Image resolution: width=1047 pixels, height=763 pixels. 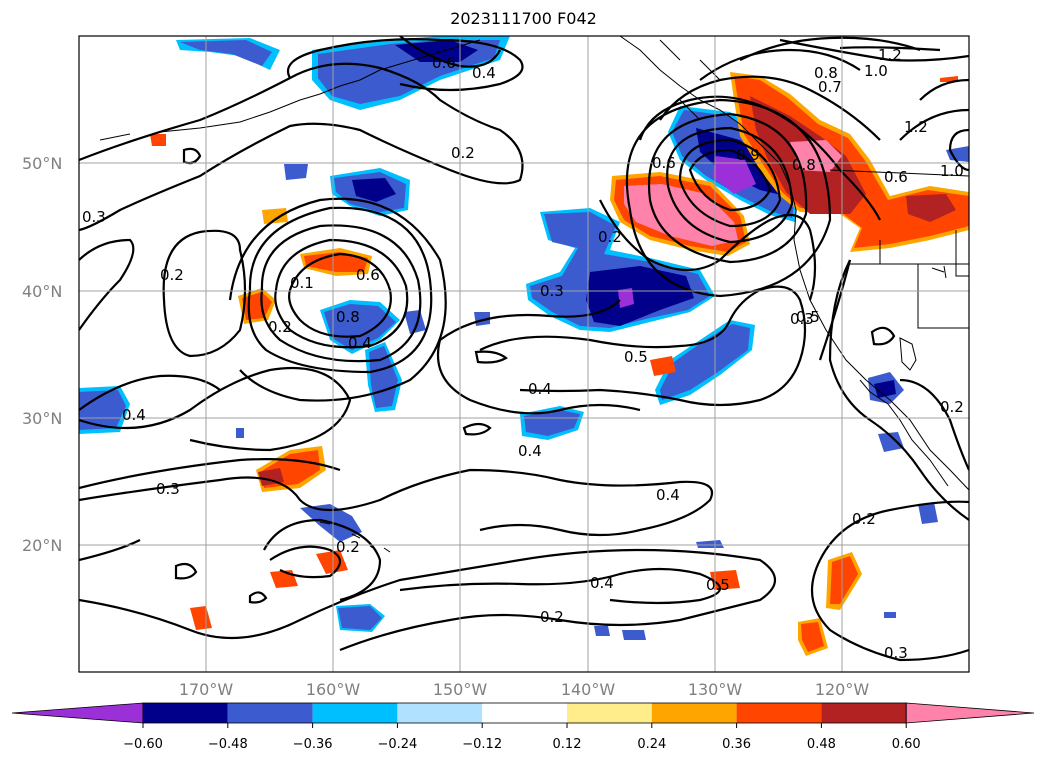 What do you see at coordinates (397, 744) in the screenshot?
I see `colorbar-tick-label: −0.24` at bounding box center [397, 744].